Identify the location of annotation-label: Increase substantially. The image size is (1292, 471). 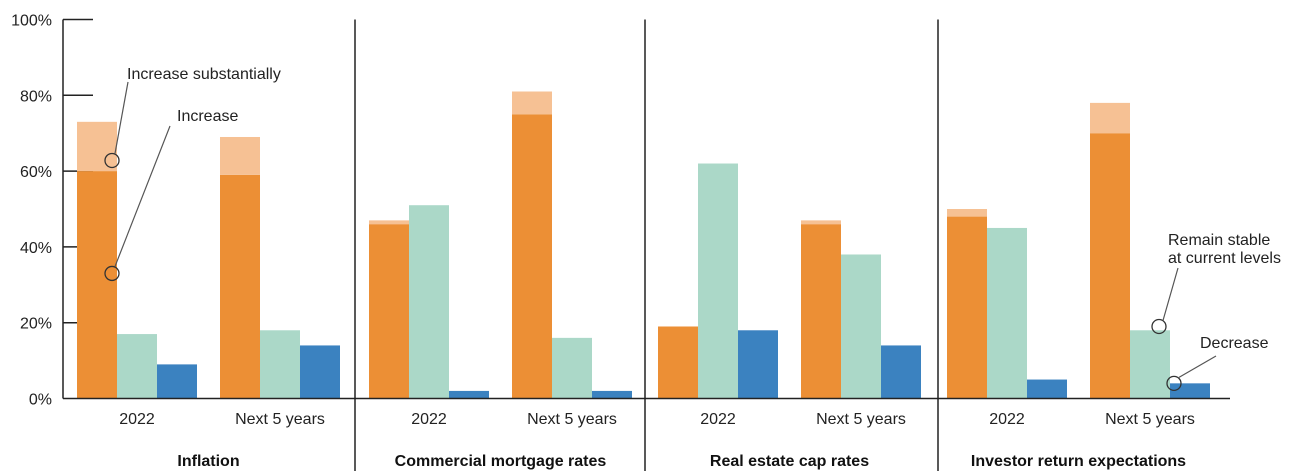
(204, 74).